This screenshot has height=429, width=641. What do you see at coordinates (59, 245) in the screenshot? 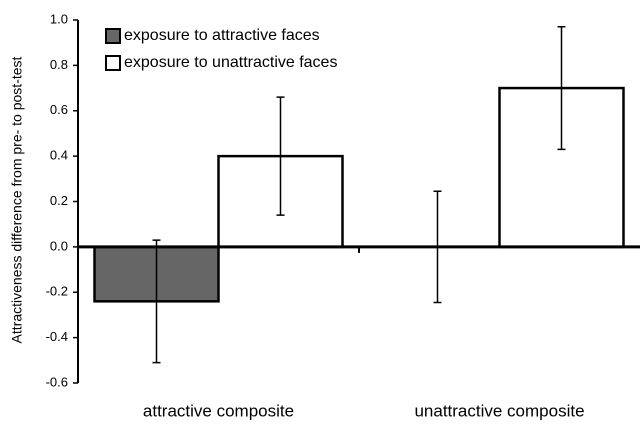
I see `y-tick-label: 0.0` at bounding box center [59, 245].